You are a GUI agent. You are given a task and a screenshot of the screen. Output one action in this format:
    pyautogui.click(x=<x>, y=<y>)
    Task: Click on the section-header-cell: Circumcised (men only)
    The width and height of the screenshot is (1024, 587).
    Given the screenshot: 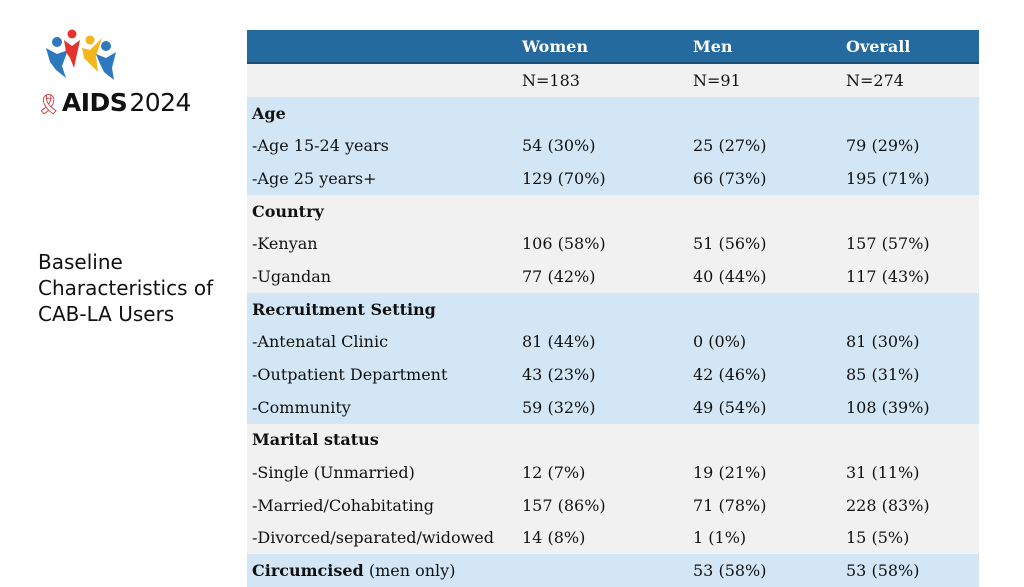 What is the action you would take?
    pyautogui.click(x=382, y=570)
    